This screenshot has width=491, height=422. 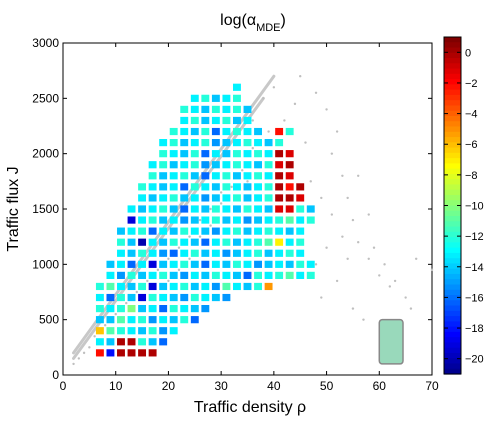 What do you see at coordinates (169, 386) in the screenshot?
I see `x-tick-label: 20` at bounding box center [169, 386].